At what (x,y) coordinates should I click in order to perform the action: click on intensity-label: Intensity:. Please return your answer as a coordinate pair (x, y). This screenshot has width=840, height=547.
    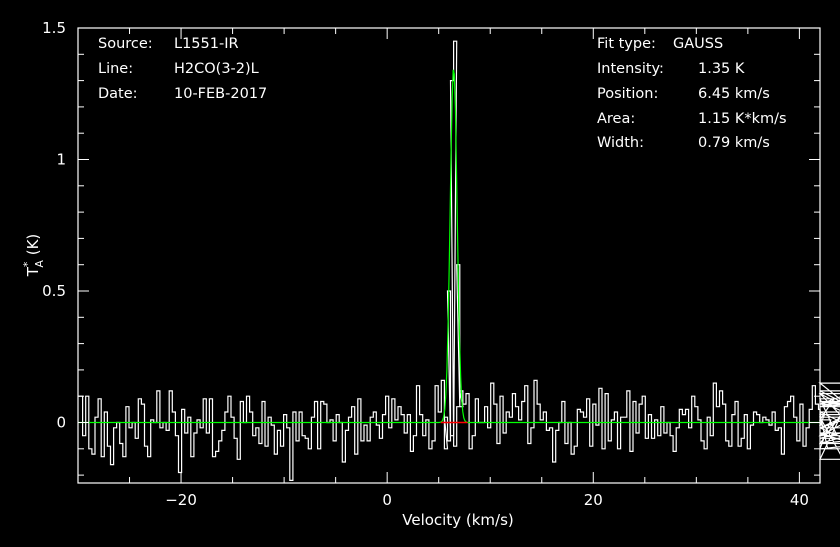
    Looking at the image, I should click on (630, 69).